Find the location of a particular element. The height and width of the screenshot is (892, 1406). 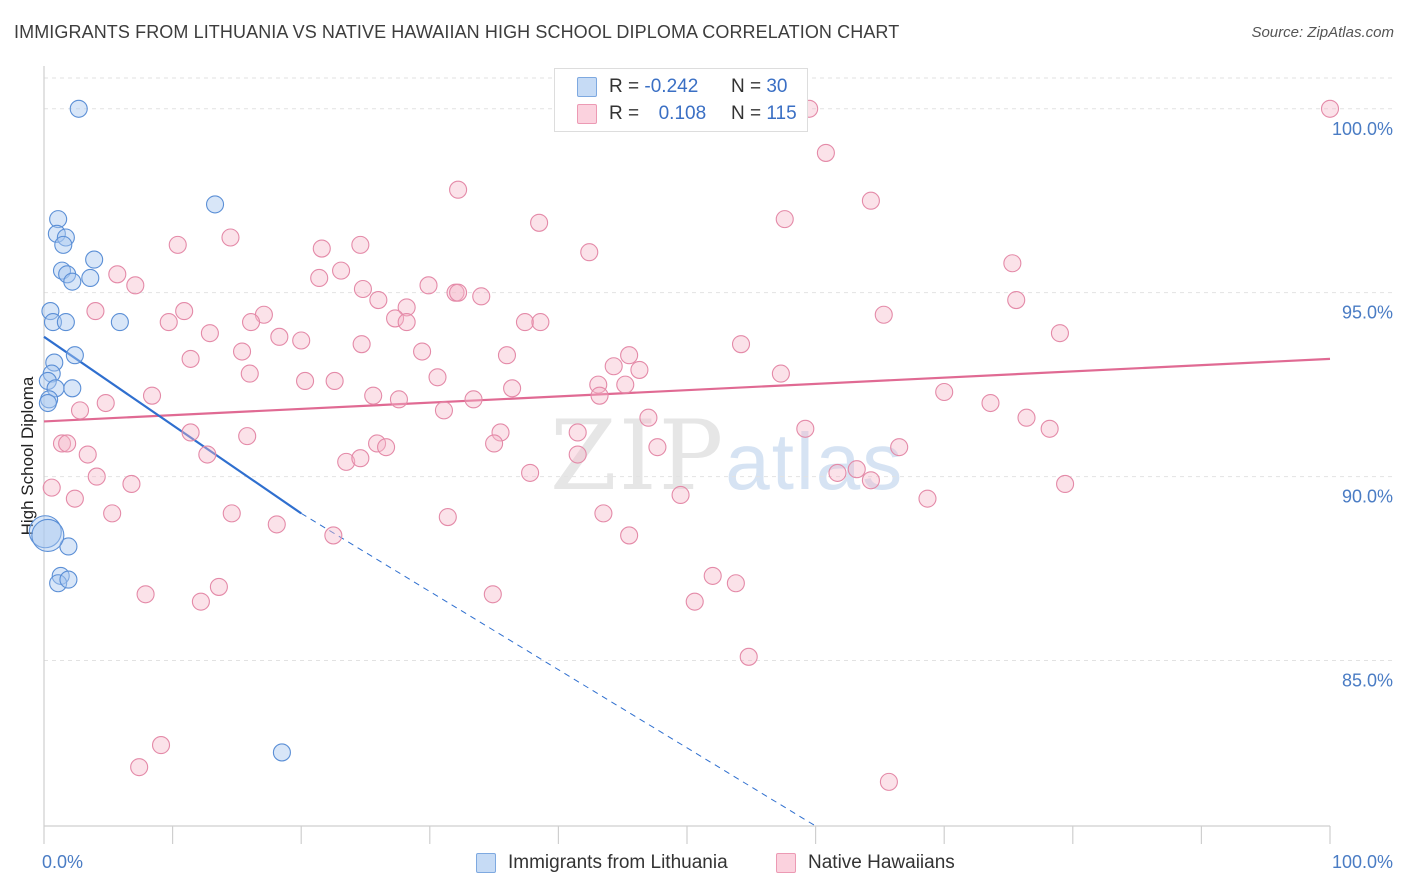

source-credit: Source: ZipAtlas.com is located at coordinates (1322, 32).